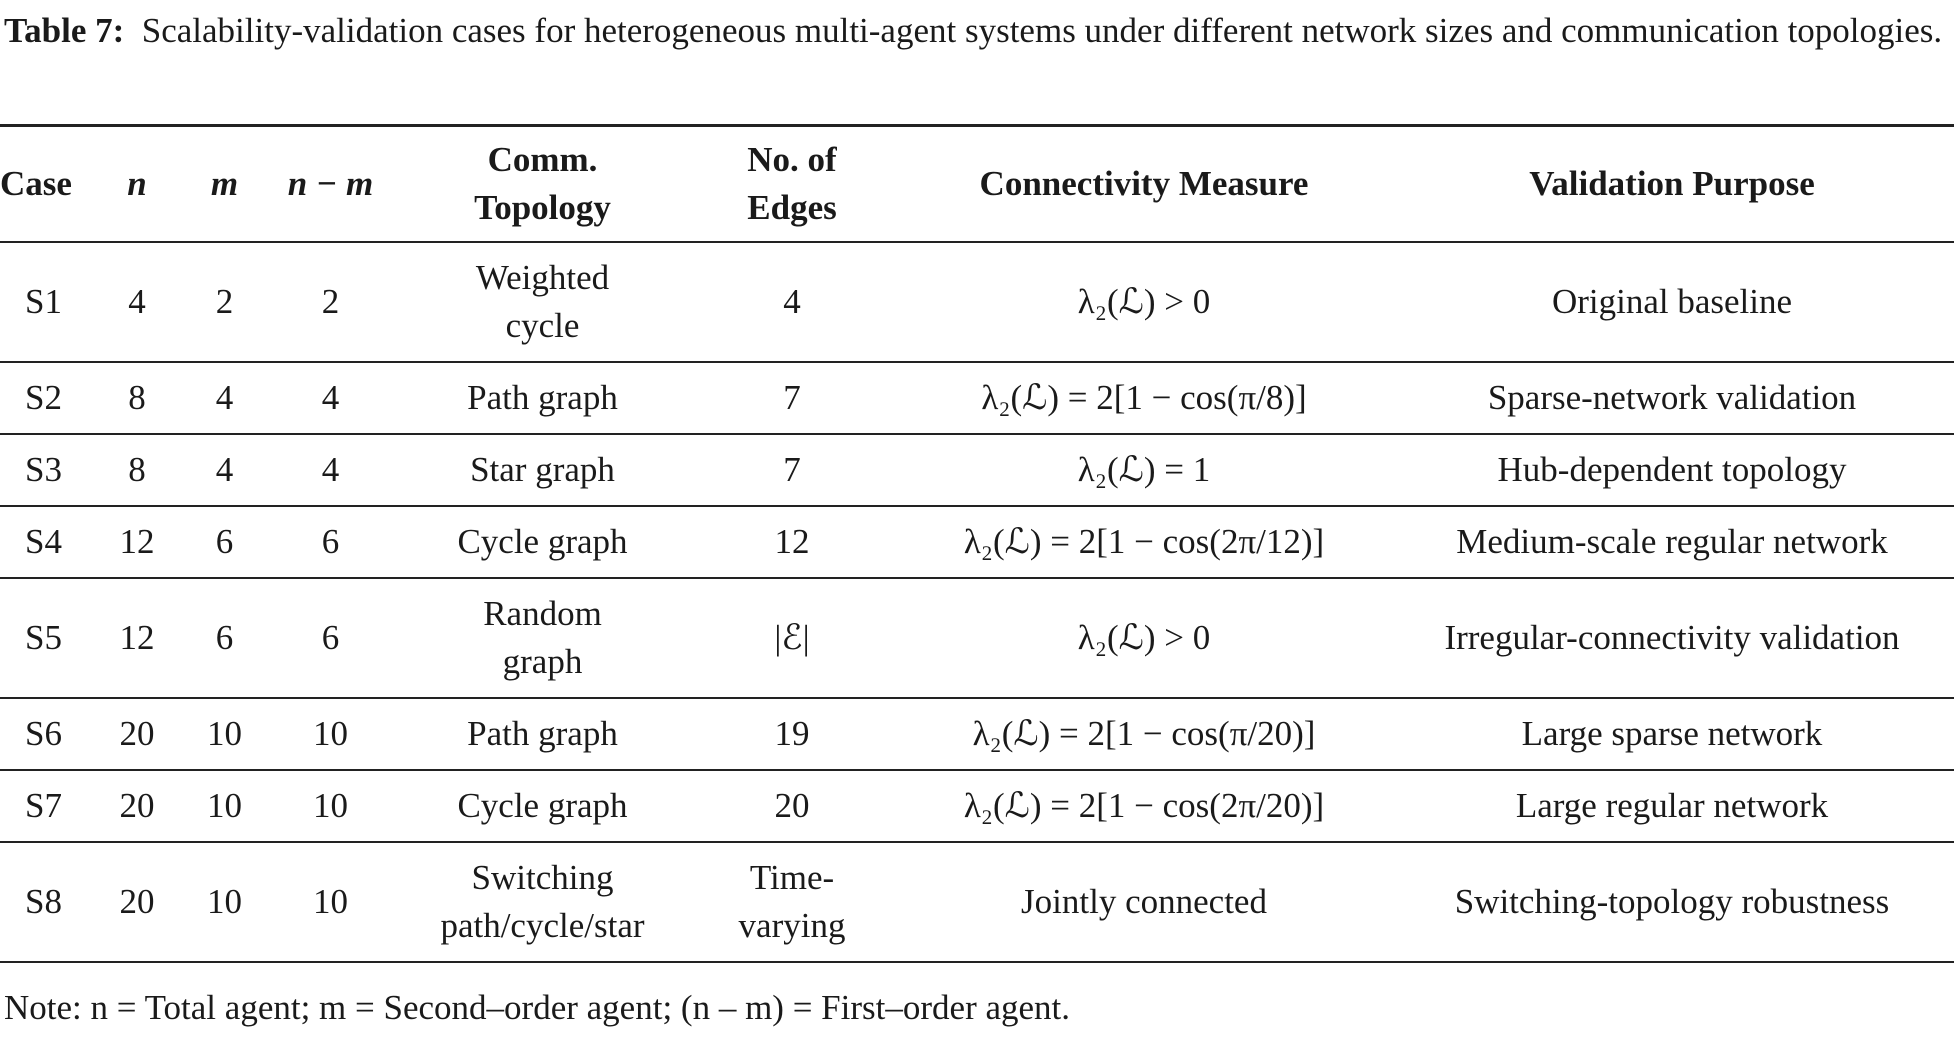 Image resolution: width=1954 pixels, height=1037 pixels. What do you see at coordinates (1672, 902) in the screenshot?
I see `table-cell: Switching-topology robustness` at bounding box center [1672, 902].